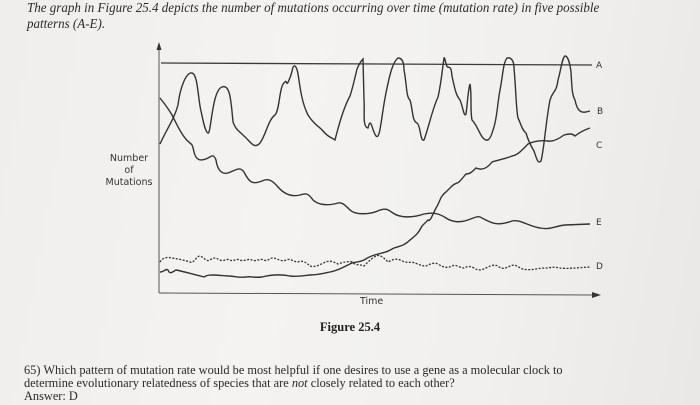 Image resolution: width=700 pixels, height=405 pixels. Describe the element at coordinates (350, 327) in the screenshot. I see `figure-caption: Figure 25.4` at that location.